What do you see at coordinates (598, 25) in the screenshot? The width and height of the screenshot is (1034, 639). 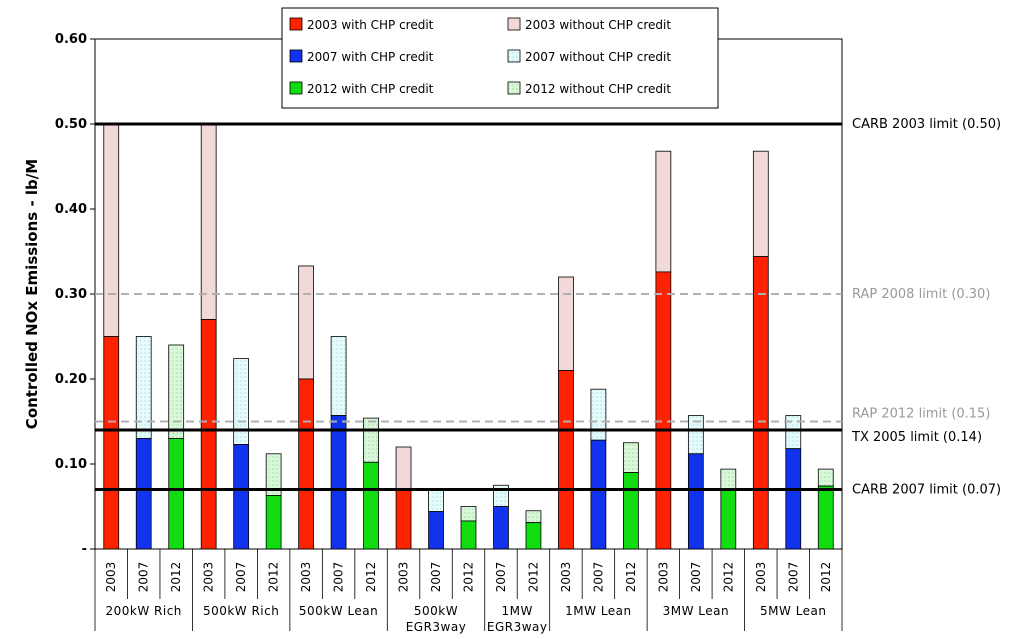 I see `legend-label: 2003 without CHP credit` at bounding box center [598, 25].